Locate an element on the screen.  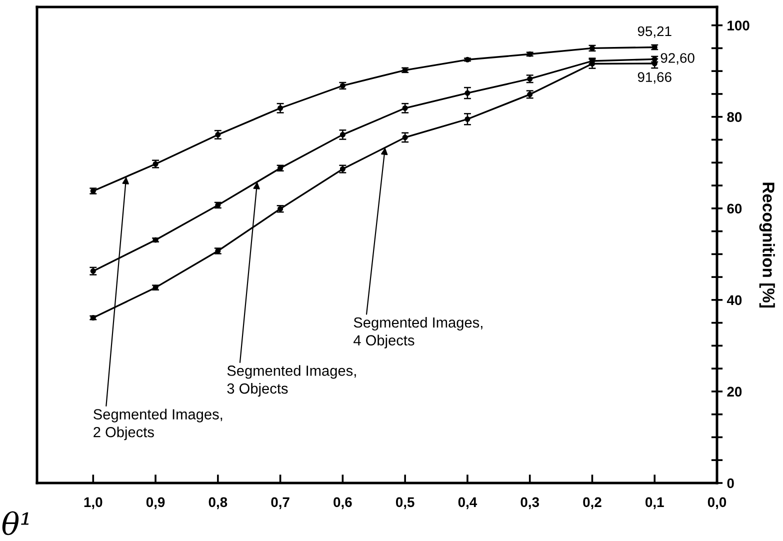
data-label: 95,21 is located at coordinates (655, 32).